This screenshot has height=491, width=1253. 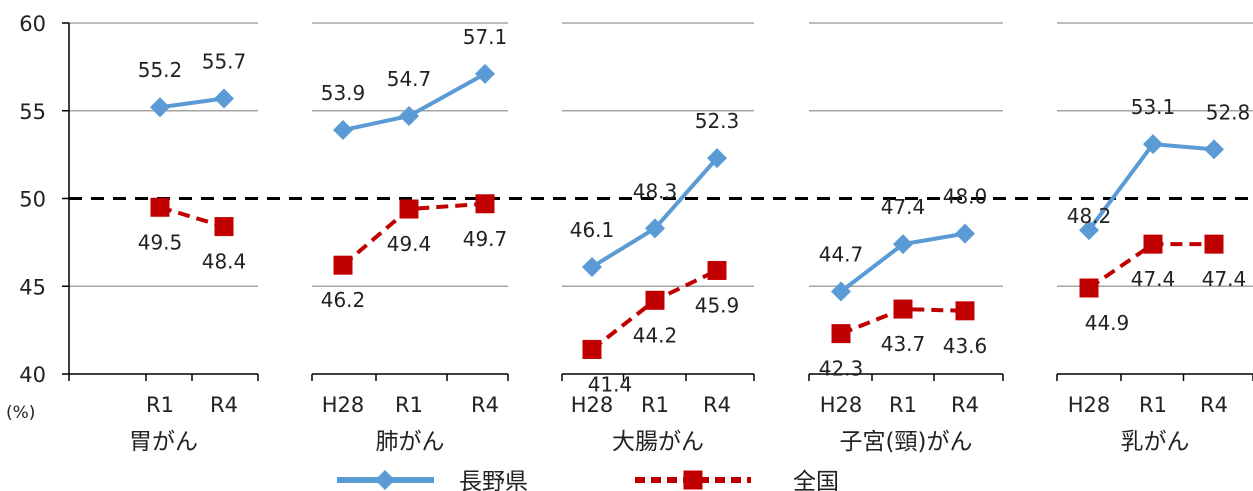 What do you see at coordinates (20, 413) in the screenshot?
I see `y-axis-unit: (%)` at bounding box center [20, 413].